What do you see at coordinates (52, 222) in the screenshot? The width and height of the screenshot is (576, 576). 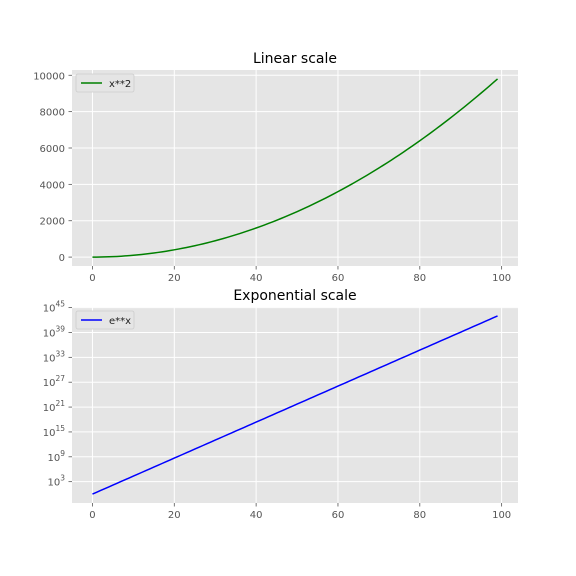 I see `y-tick-label: 2000` at bounding box center [52, 222].